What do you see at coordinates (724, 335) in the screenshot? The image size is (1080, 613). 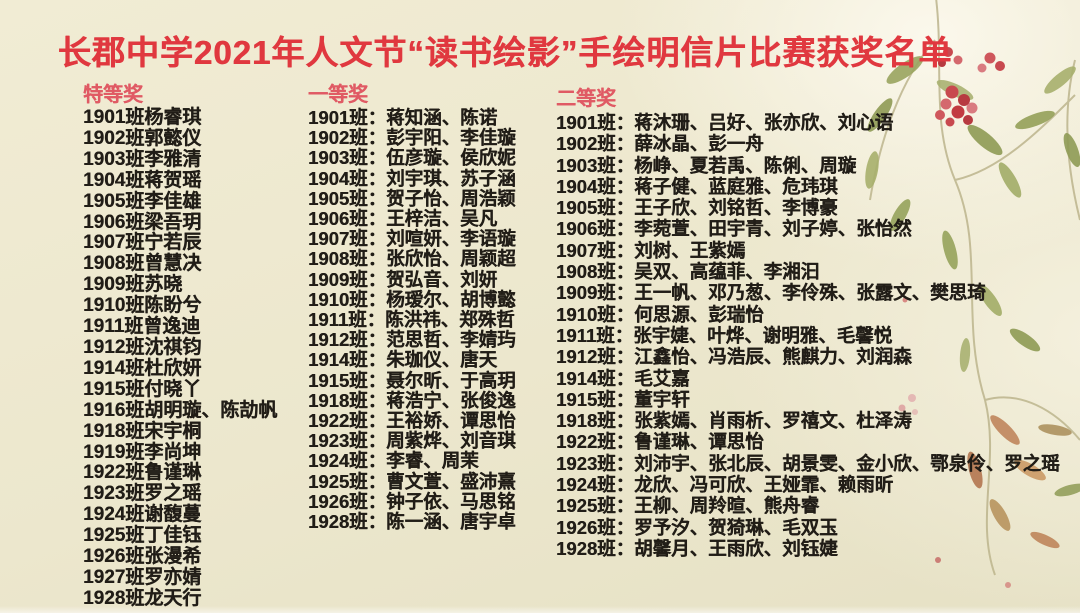 I see `winner-entry: 1911班：张宇婕、叶烨、谢明雅、毛馨悦` at bounding box center [724, 335].